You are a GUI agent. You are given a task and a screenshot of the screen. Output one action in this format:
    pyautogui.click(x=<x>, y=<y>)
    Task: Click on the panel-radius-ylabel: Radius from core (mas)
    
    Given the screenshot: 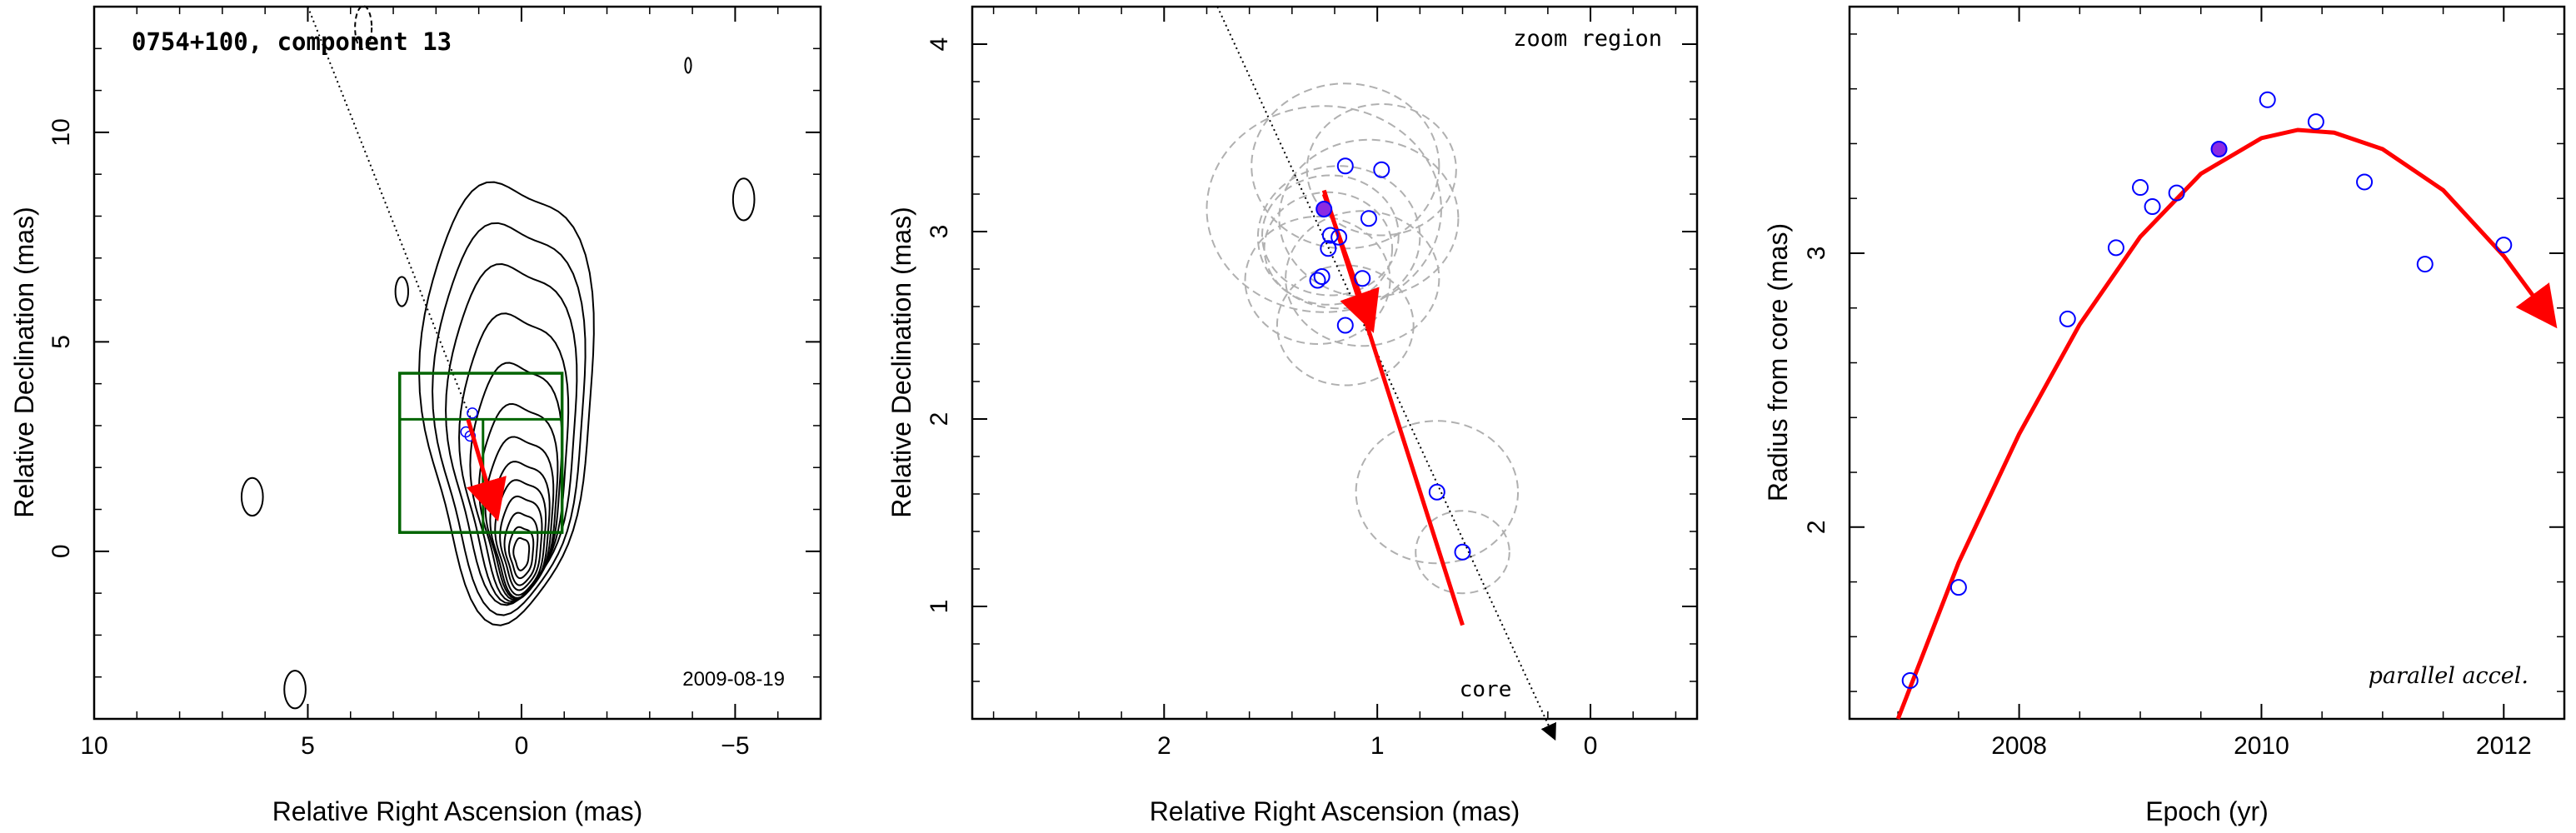 What is the action you would take?
    pyautogui.click(x=1778, y=362)
    